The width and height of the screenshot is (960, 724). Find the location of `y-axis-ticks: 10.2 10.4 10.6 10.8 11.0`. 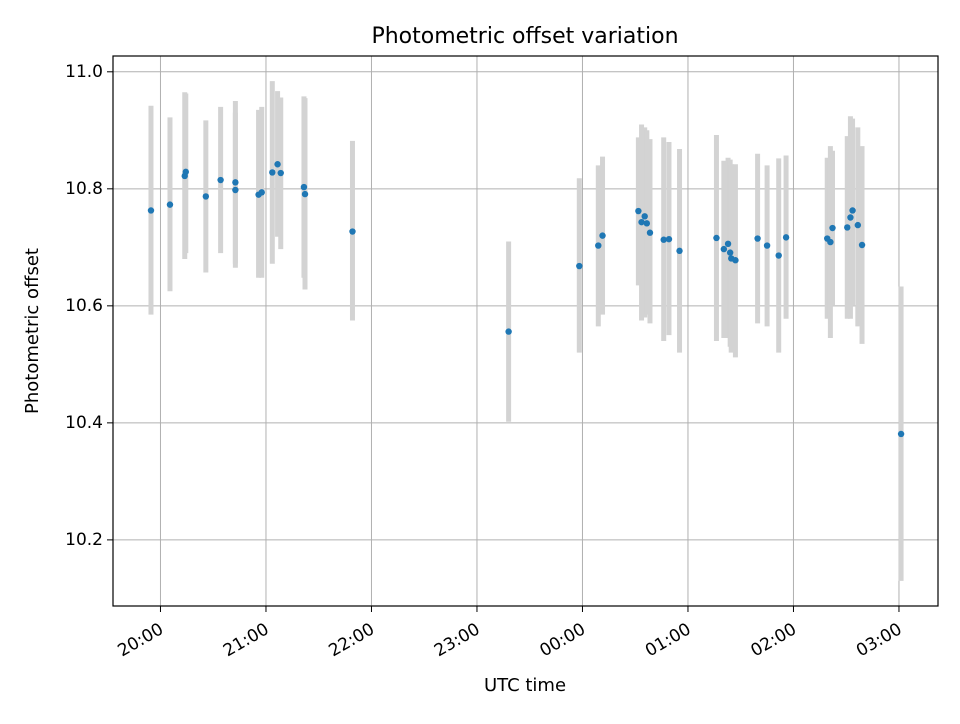

y-axis-ticks: 10.2 10.4 10.6 10.8 11.0 is located at coordinates (89, 306).